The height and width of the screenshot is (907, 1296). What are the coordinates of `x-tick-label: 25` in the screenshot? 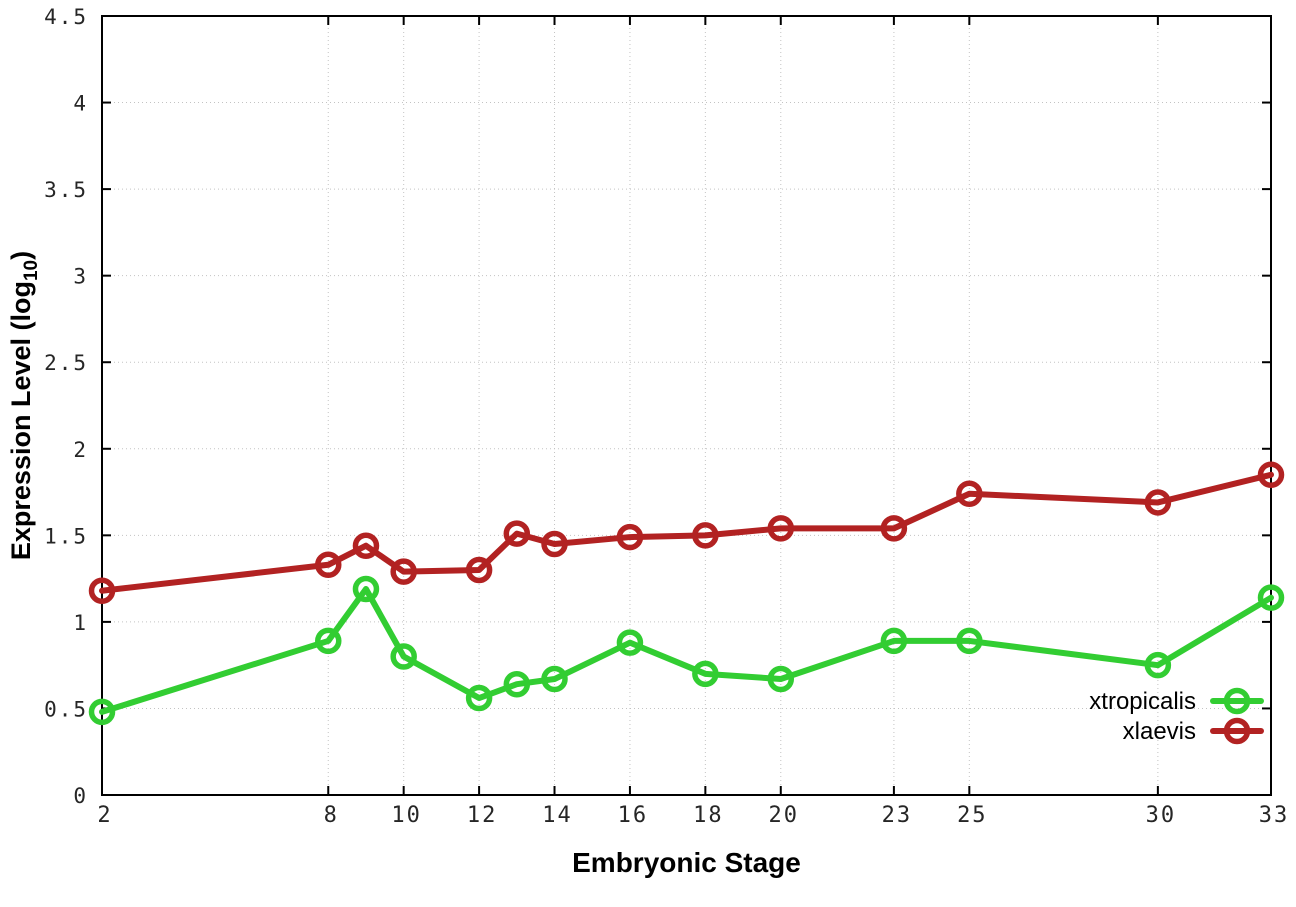 It's located at (972, 815).